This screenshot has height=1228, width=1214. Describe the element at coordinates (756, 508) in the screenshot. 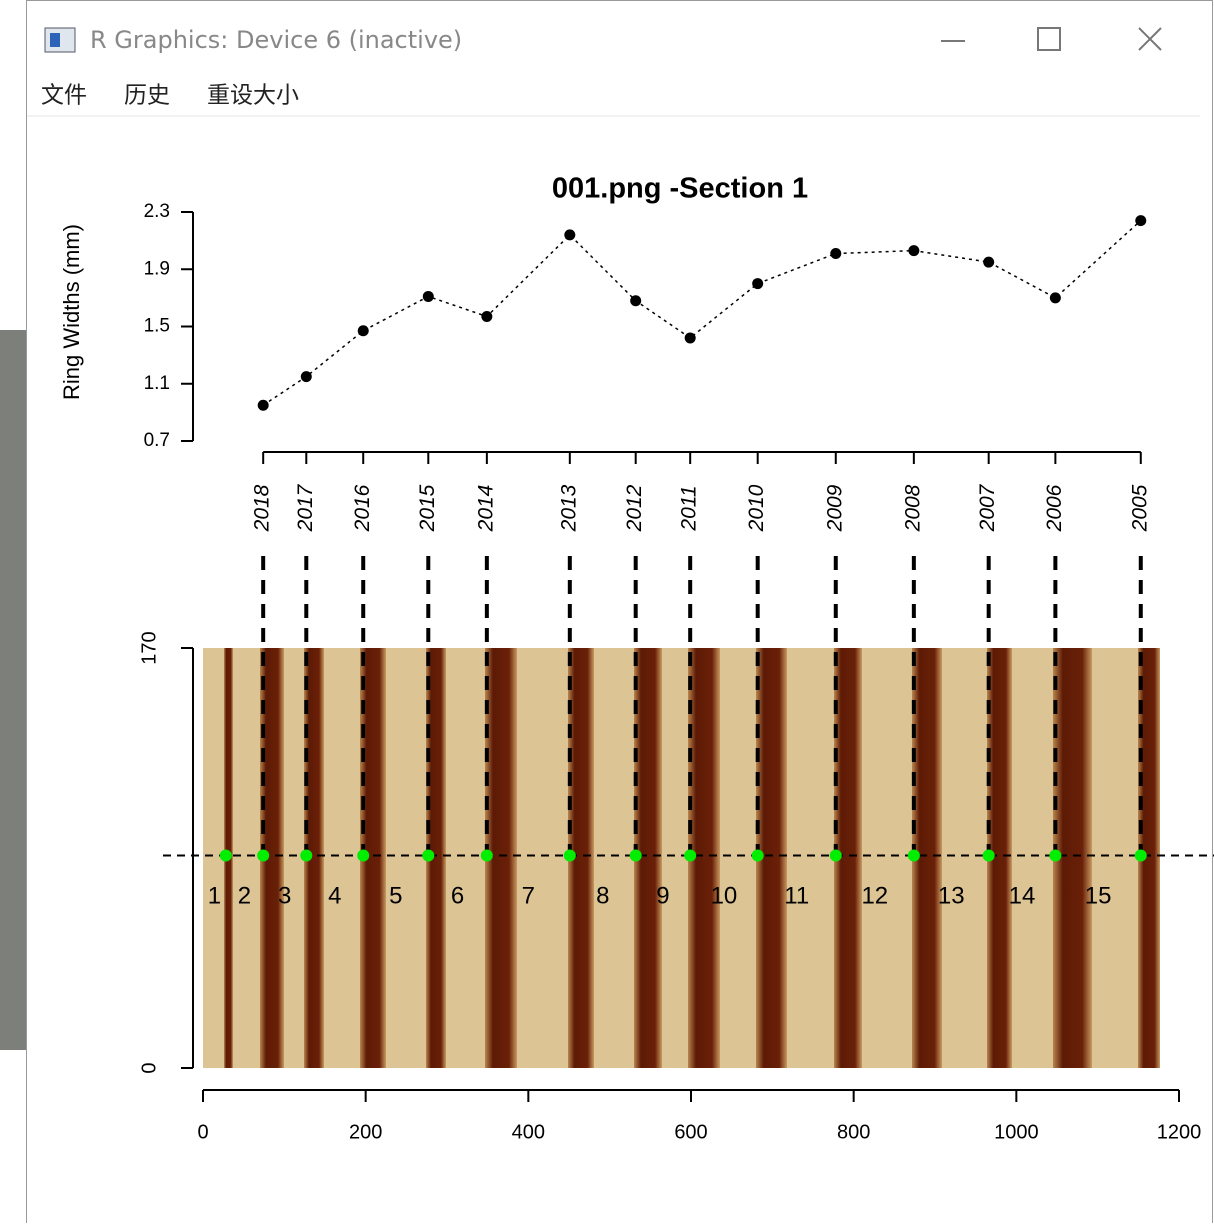

I see `year-label: 2010` at that location.